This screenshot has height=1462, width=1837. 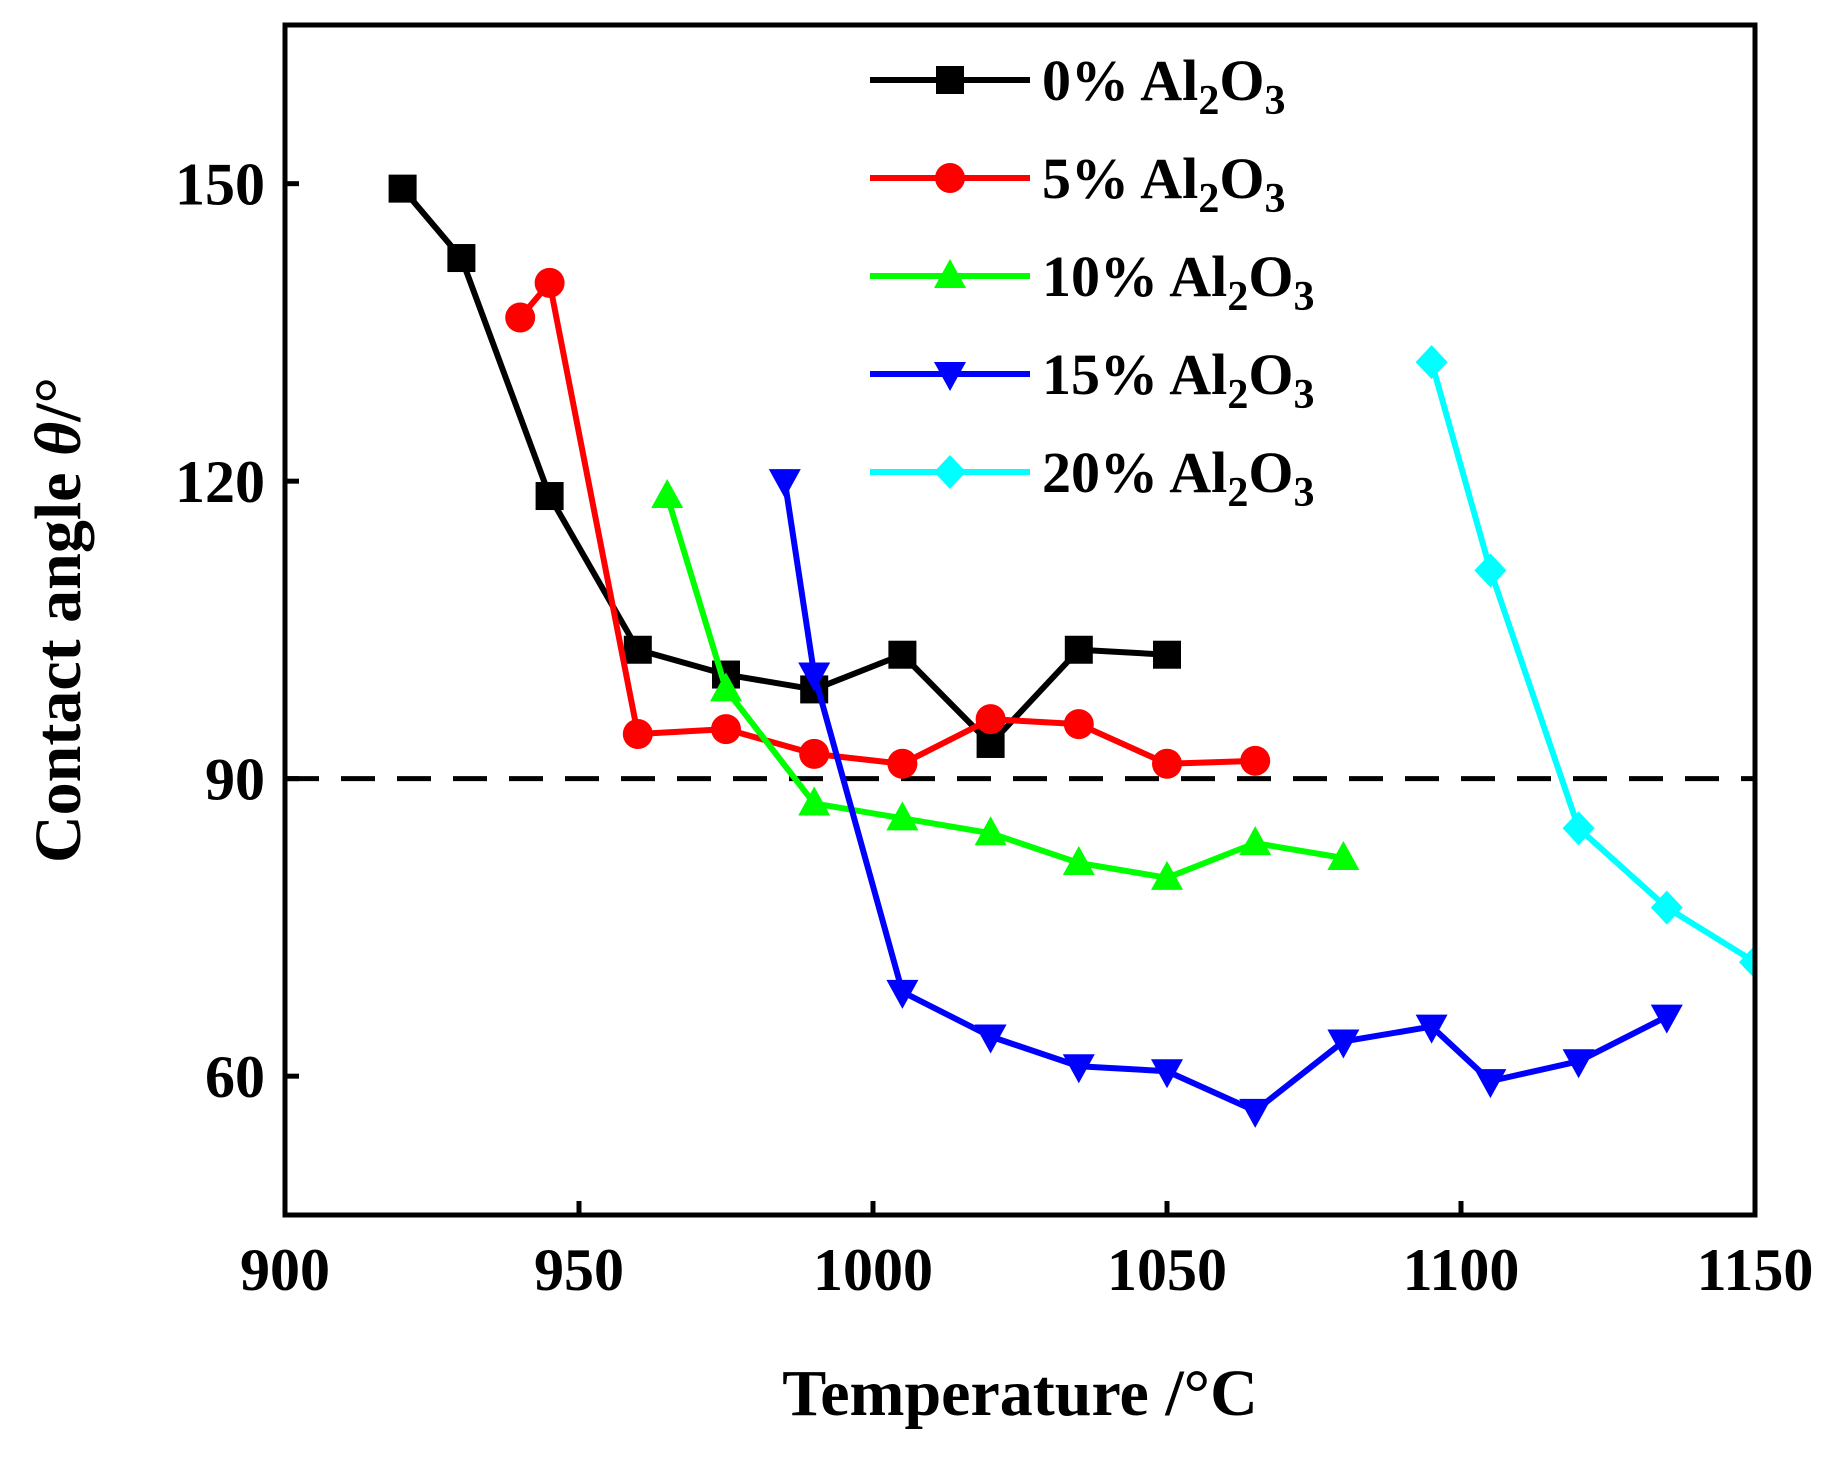 I want to click on legend-label: 15% Al2O3, so click(x=1178, y=380).